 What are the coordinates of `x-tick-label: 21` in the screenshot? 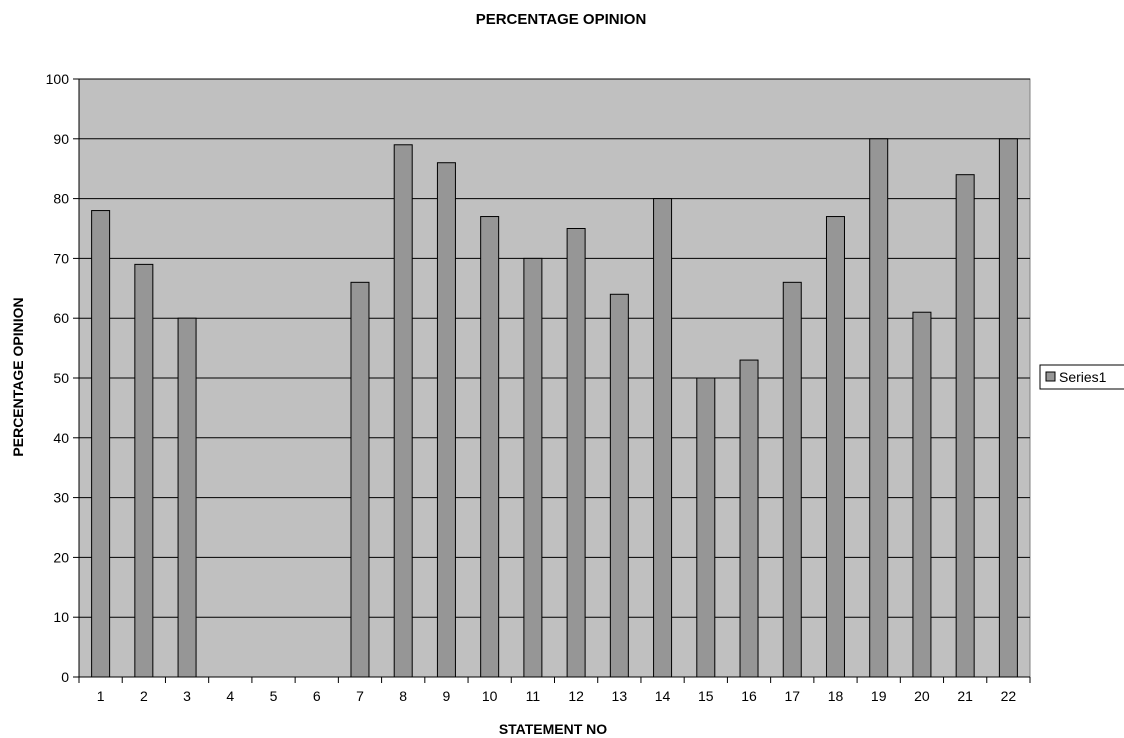 It's located at (965, 696).